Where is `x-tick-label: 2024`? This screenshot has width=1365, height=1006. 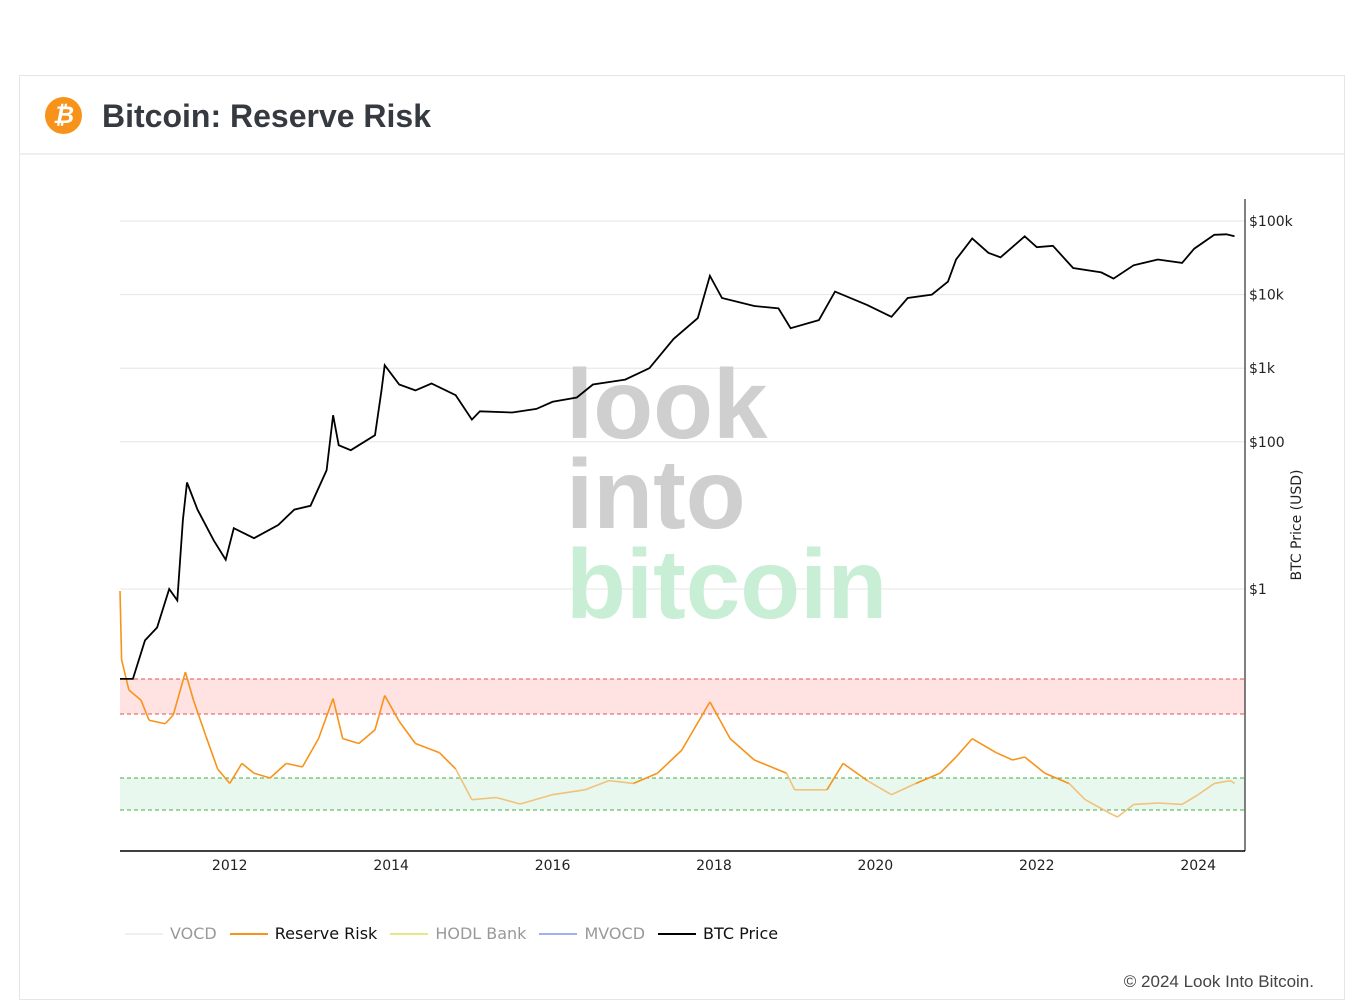
x-tick-label: 2024 is located at coordinates (1198, 866).